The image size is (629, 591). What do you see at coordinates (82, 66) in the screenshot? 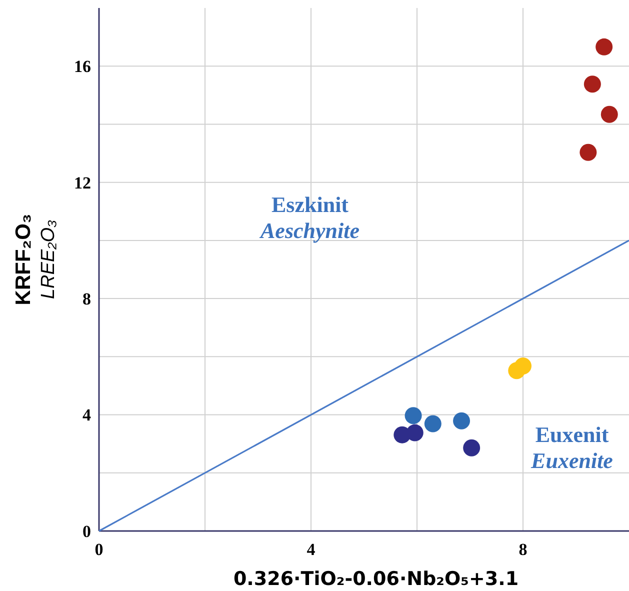
I see `y-tick-label: 16` at bounding box center [82, 66].